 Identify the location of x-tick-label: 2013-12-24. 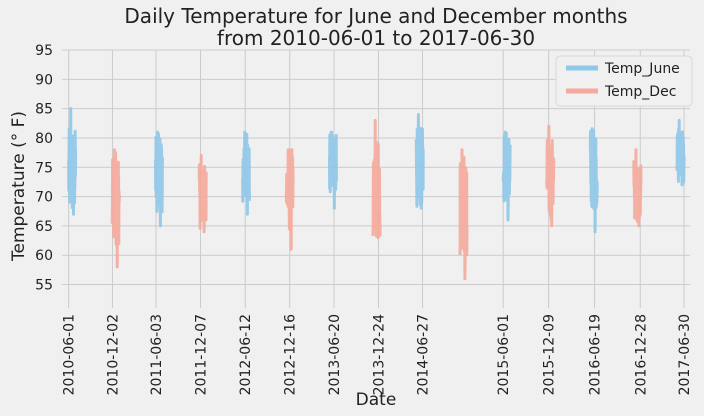
(379, 354).